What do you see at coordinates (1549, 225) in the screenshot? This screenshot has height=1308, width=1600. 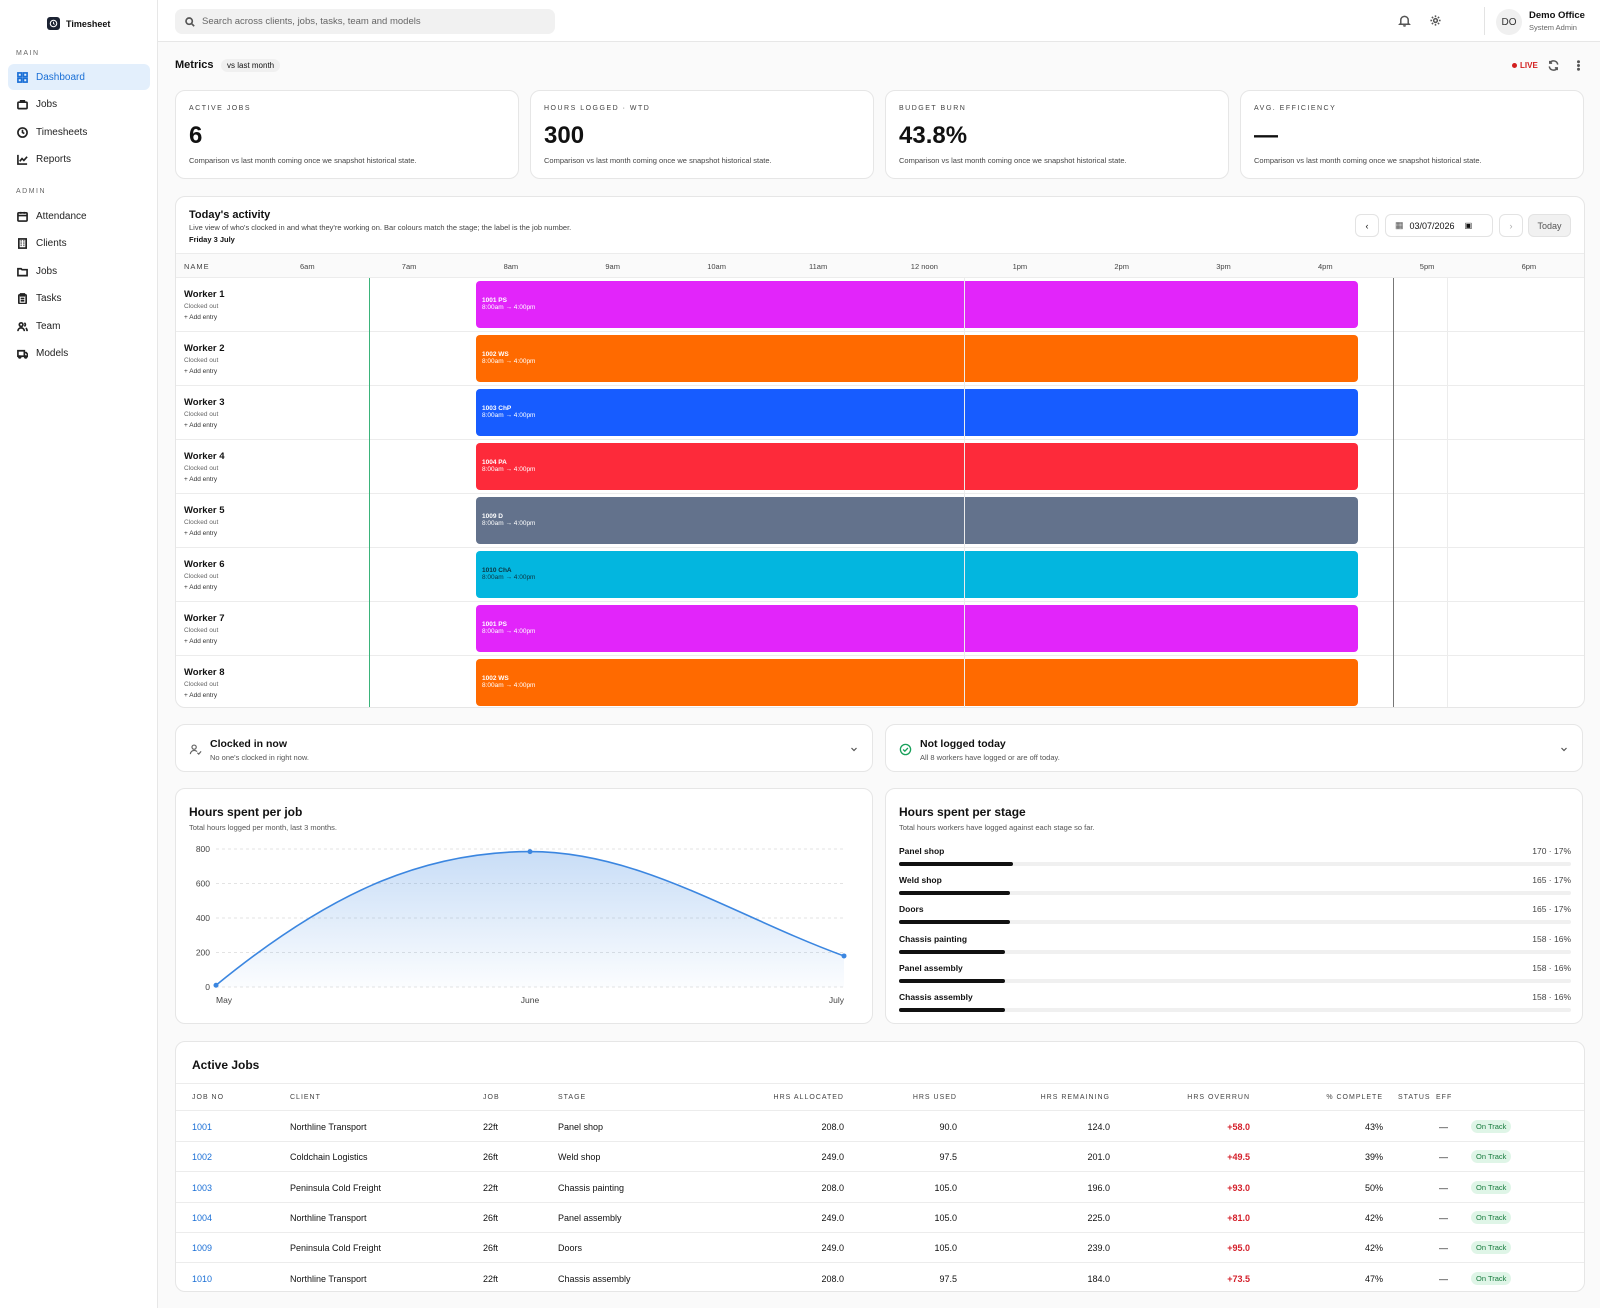 I see `today-button: Today` at bounding box center [1549, 225].